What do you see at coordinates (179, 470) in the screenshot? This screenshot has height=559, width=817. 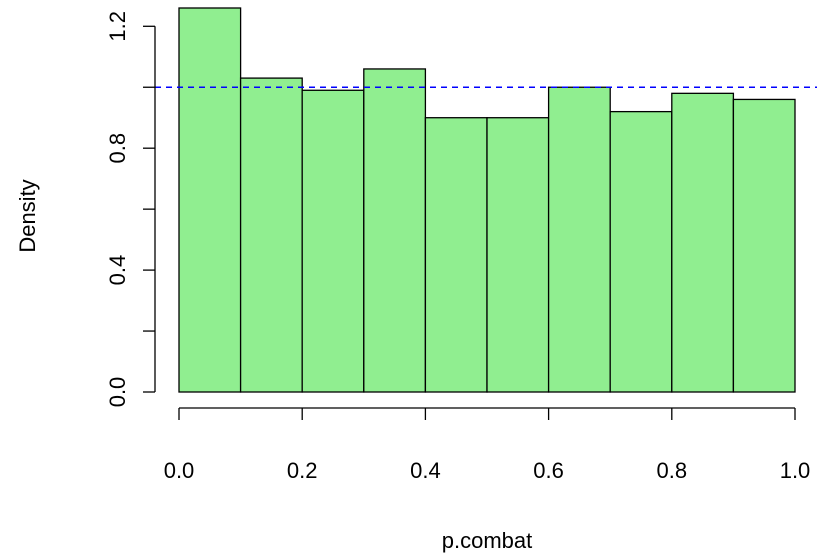 I see `x-tick-label: 0.0` at bounding box center [179, 470].